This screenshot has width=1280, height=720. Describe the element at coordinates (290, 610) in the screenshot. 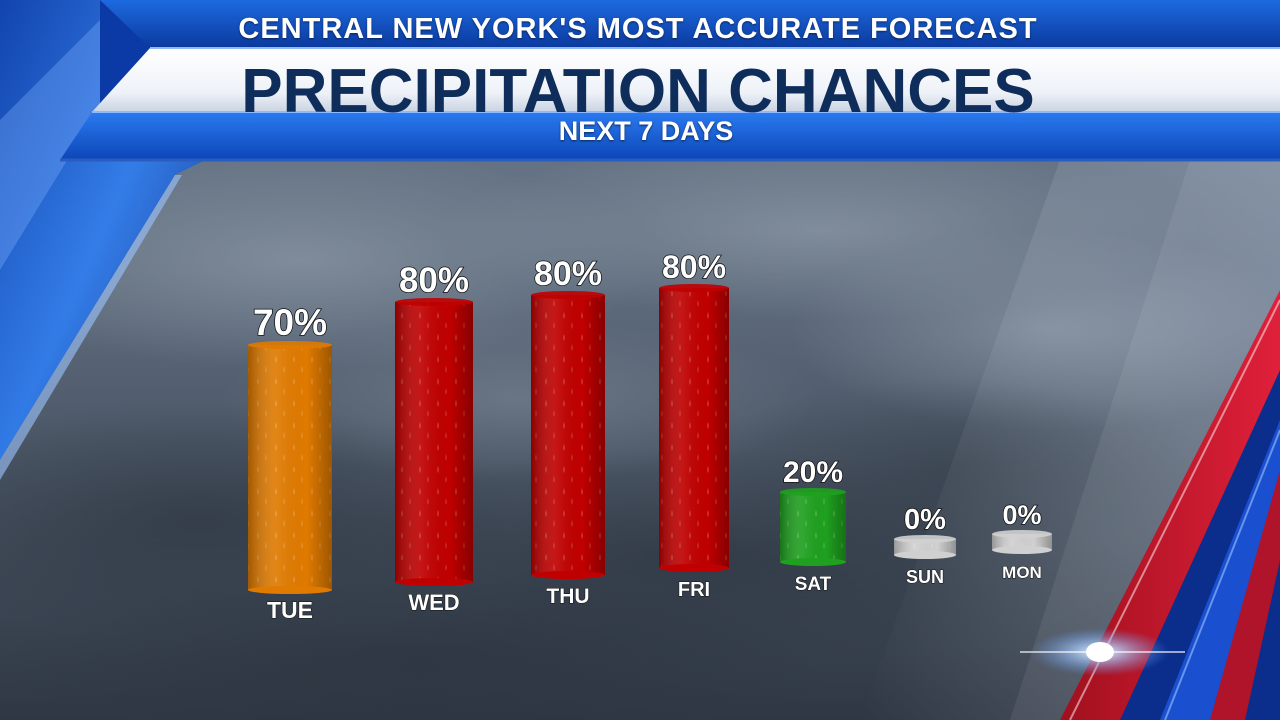

I see `day-label-tue: TUE` at that location.